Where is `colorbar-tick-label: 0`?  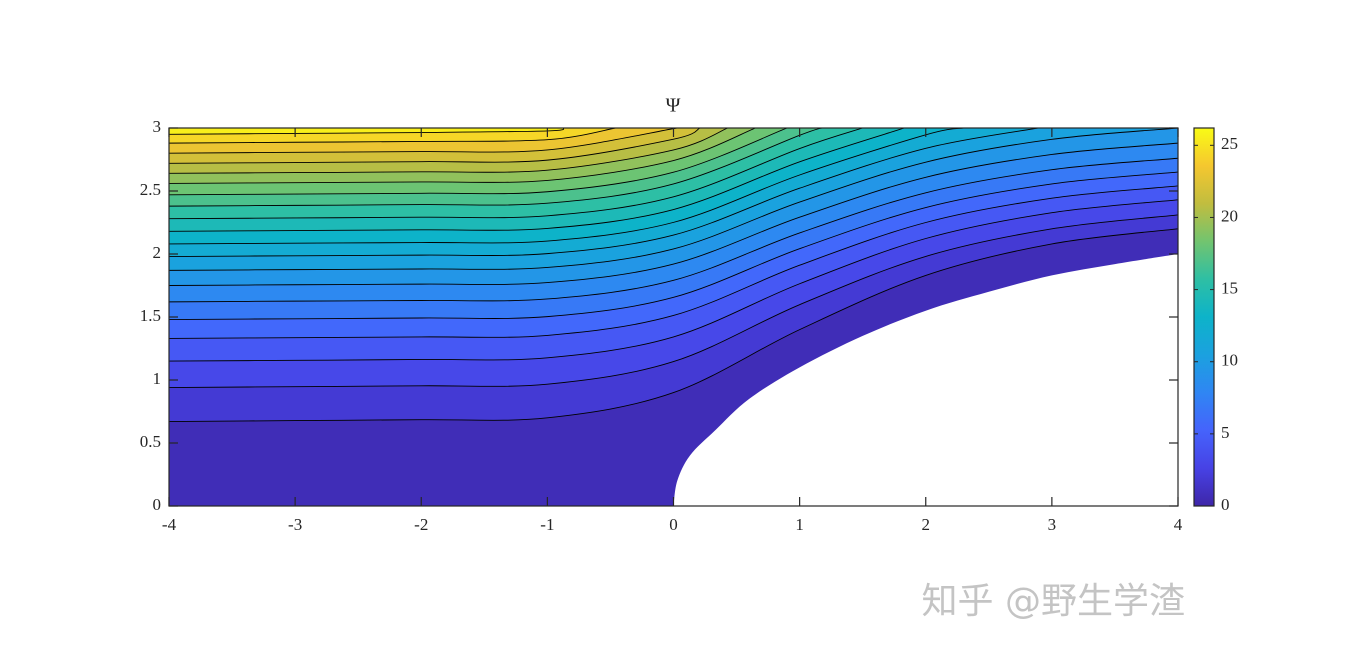
colorbar-tick-label: 0 is located at coordinates (1225, 504).